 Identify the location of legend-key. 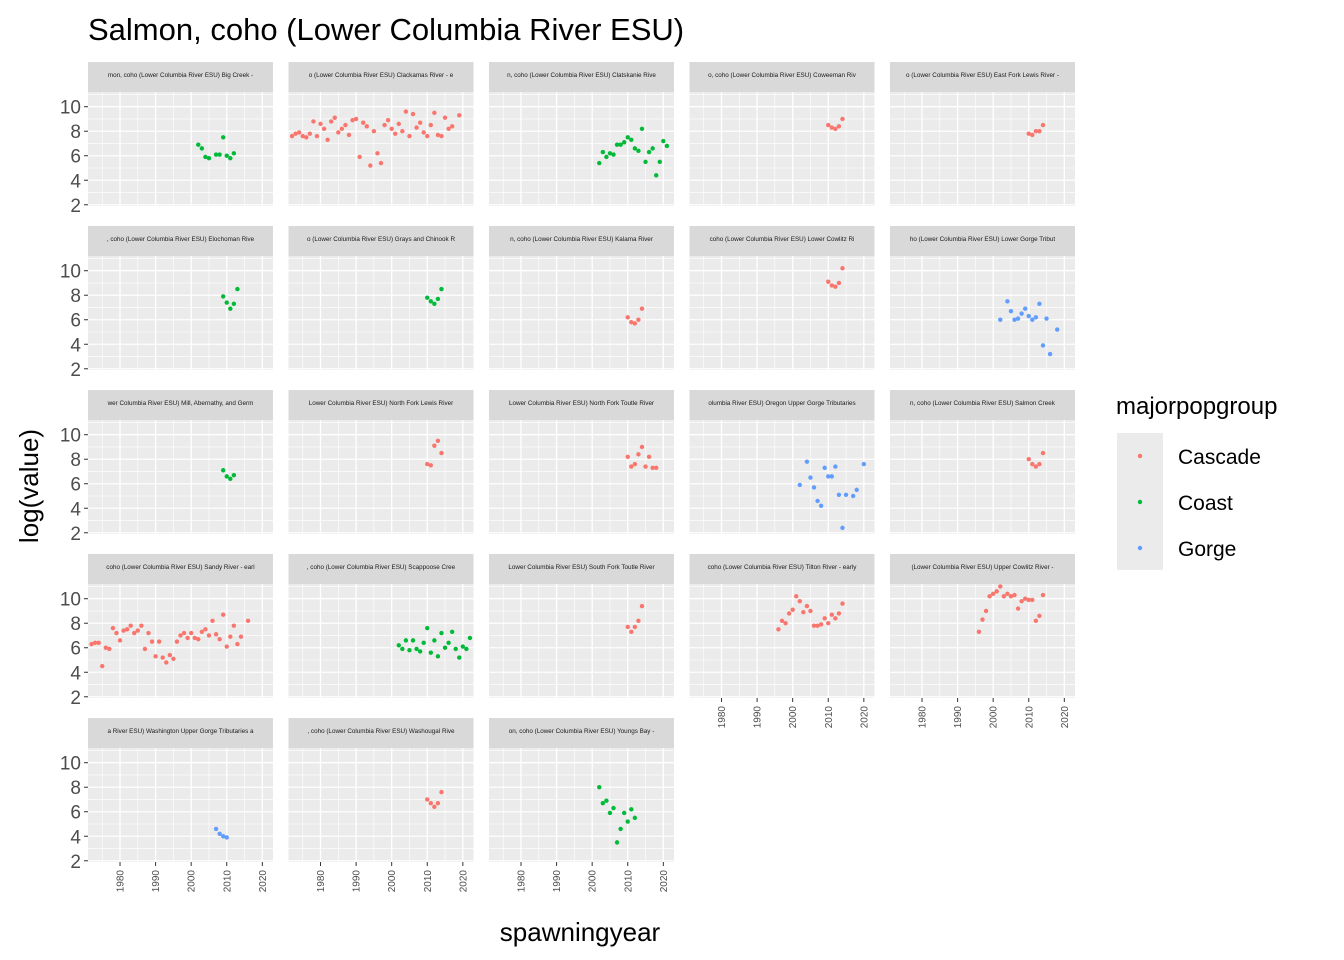
(1140, 502).